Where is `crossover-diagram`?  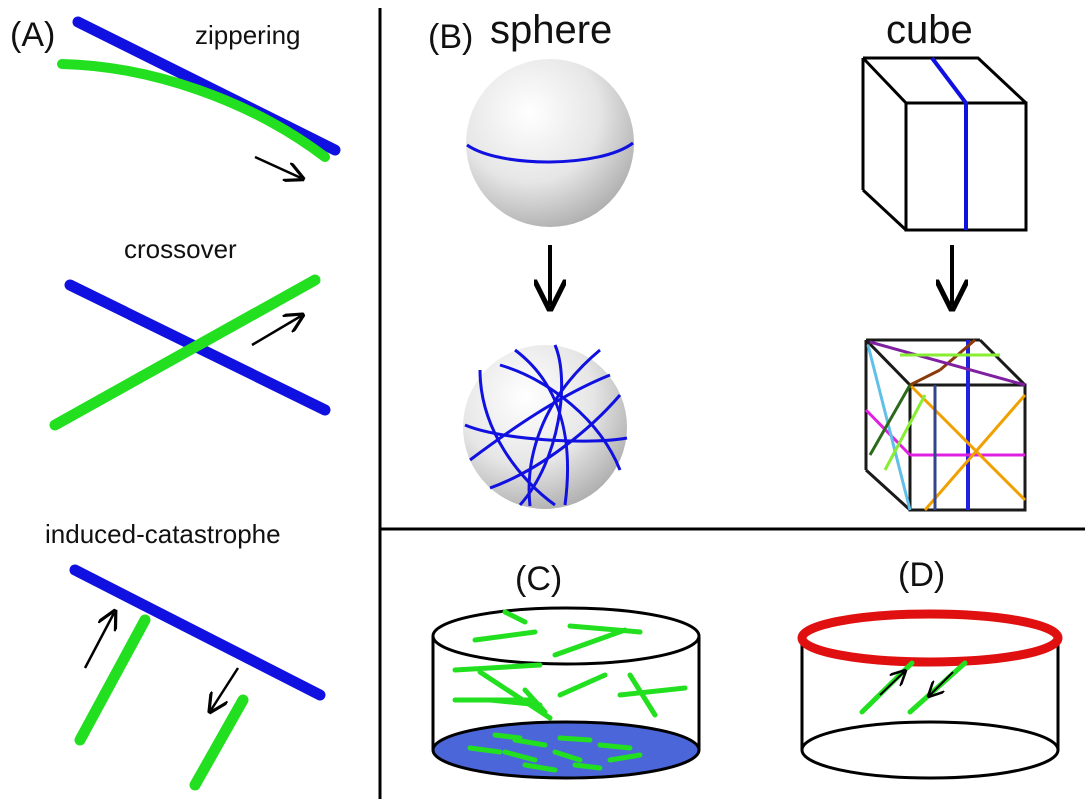 crossover-diagram is located at coordinates (190, 352).